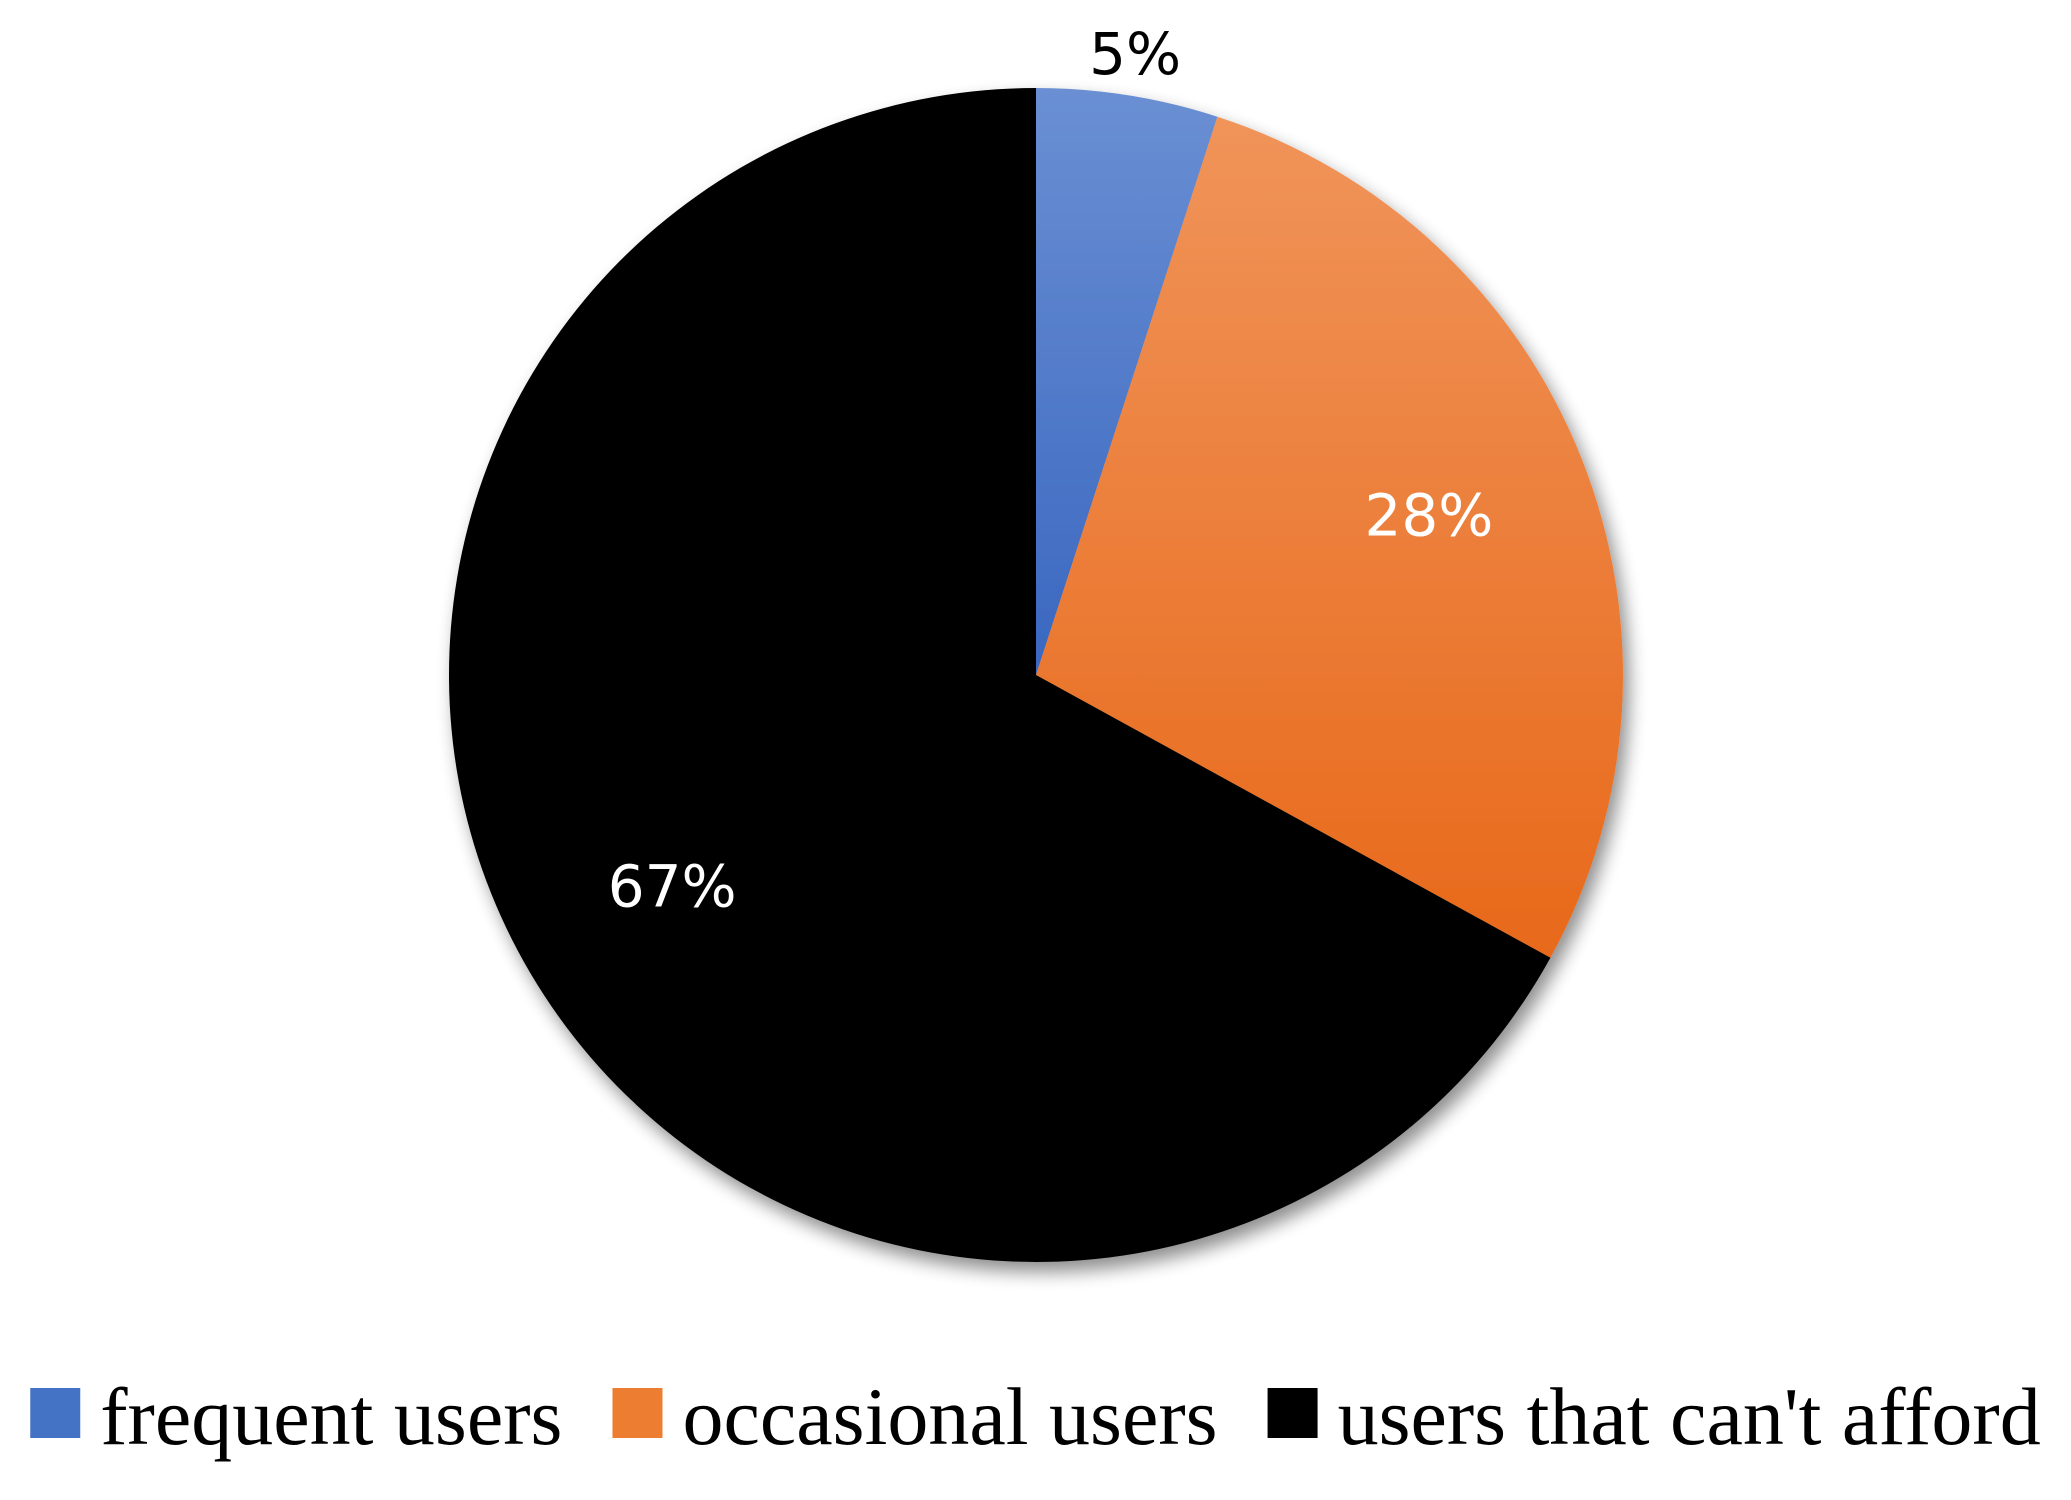 Image resolution: width=2071 pixels, height=1500 pixels. I want to click on legend-item-users-that-can-t-afford: users that can't afford, so click(1654, 1416).